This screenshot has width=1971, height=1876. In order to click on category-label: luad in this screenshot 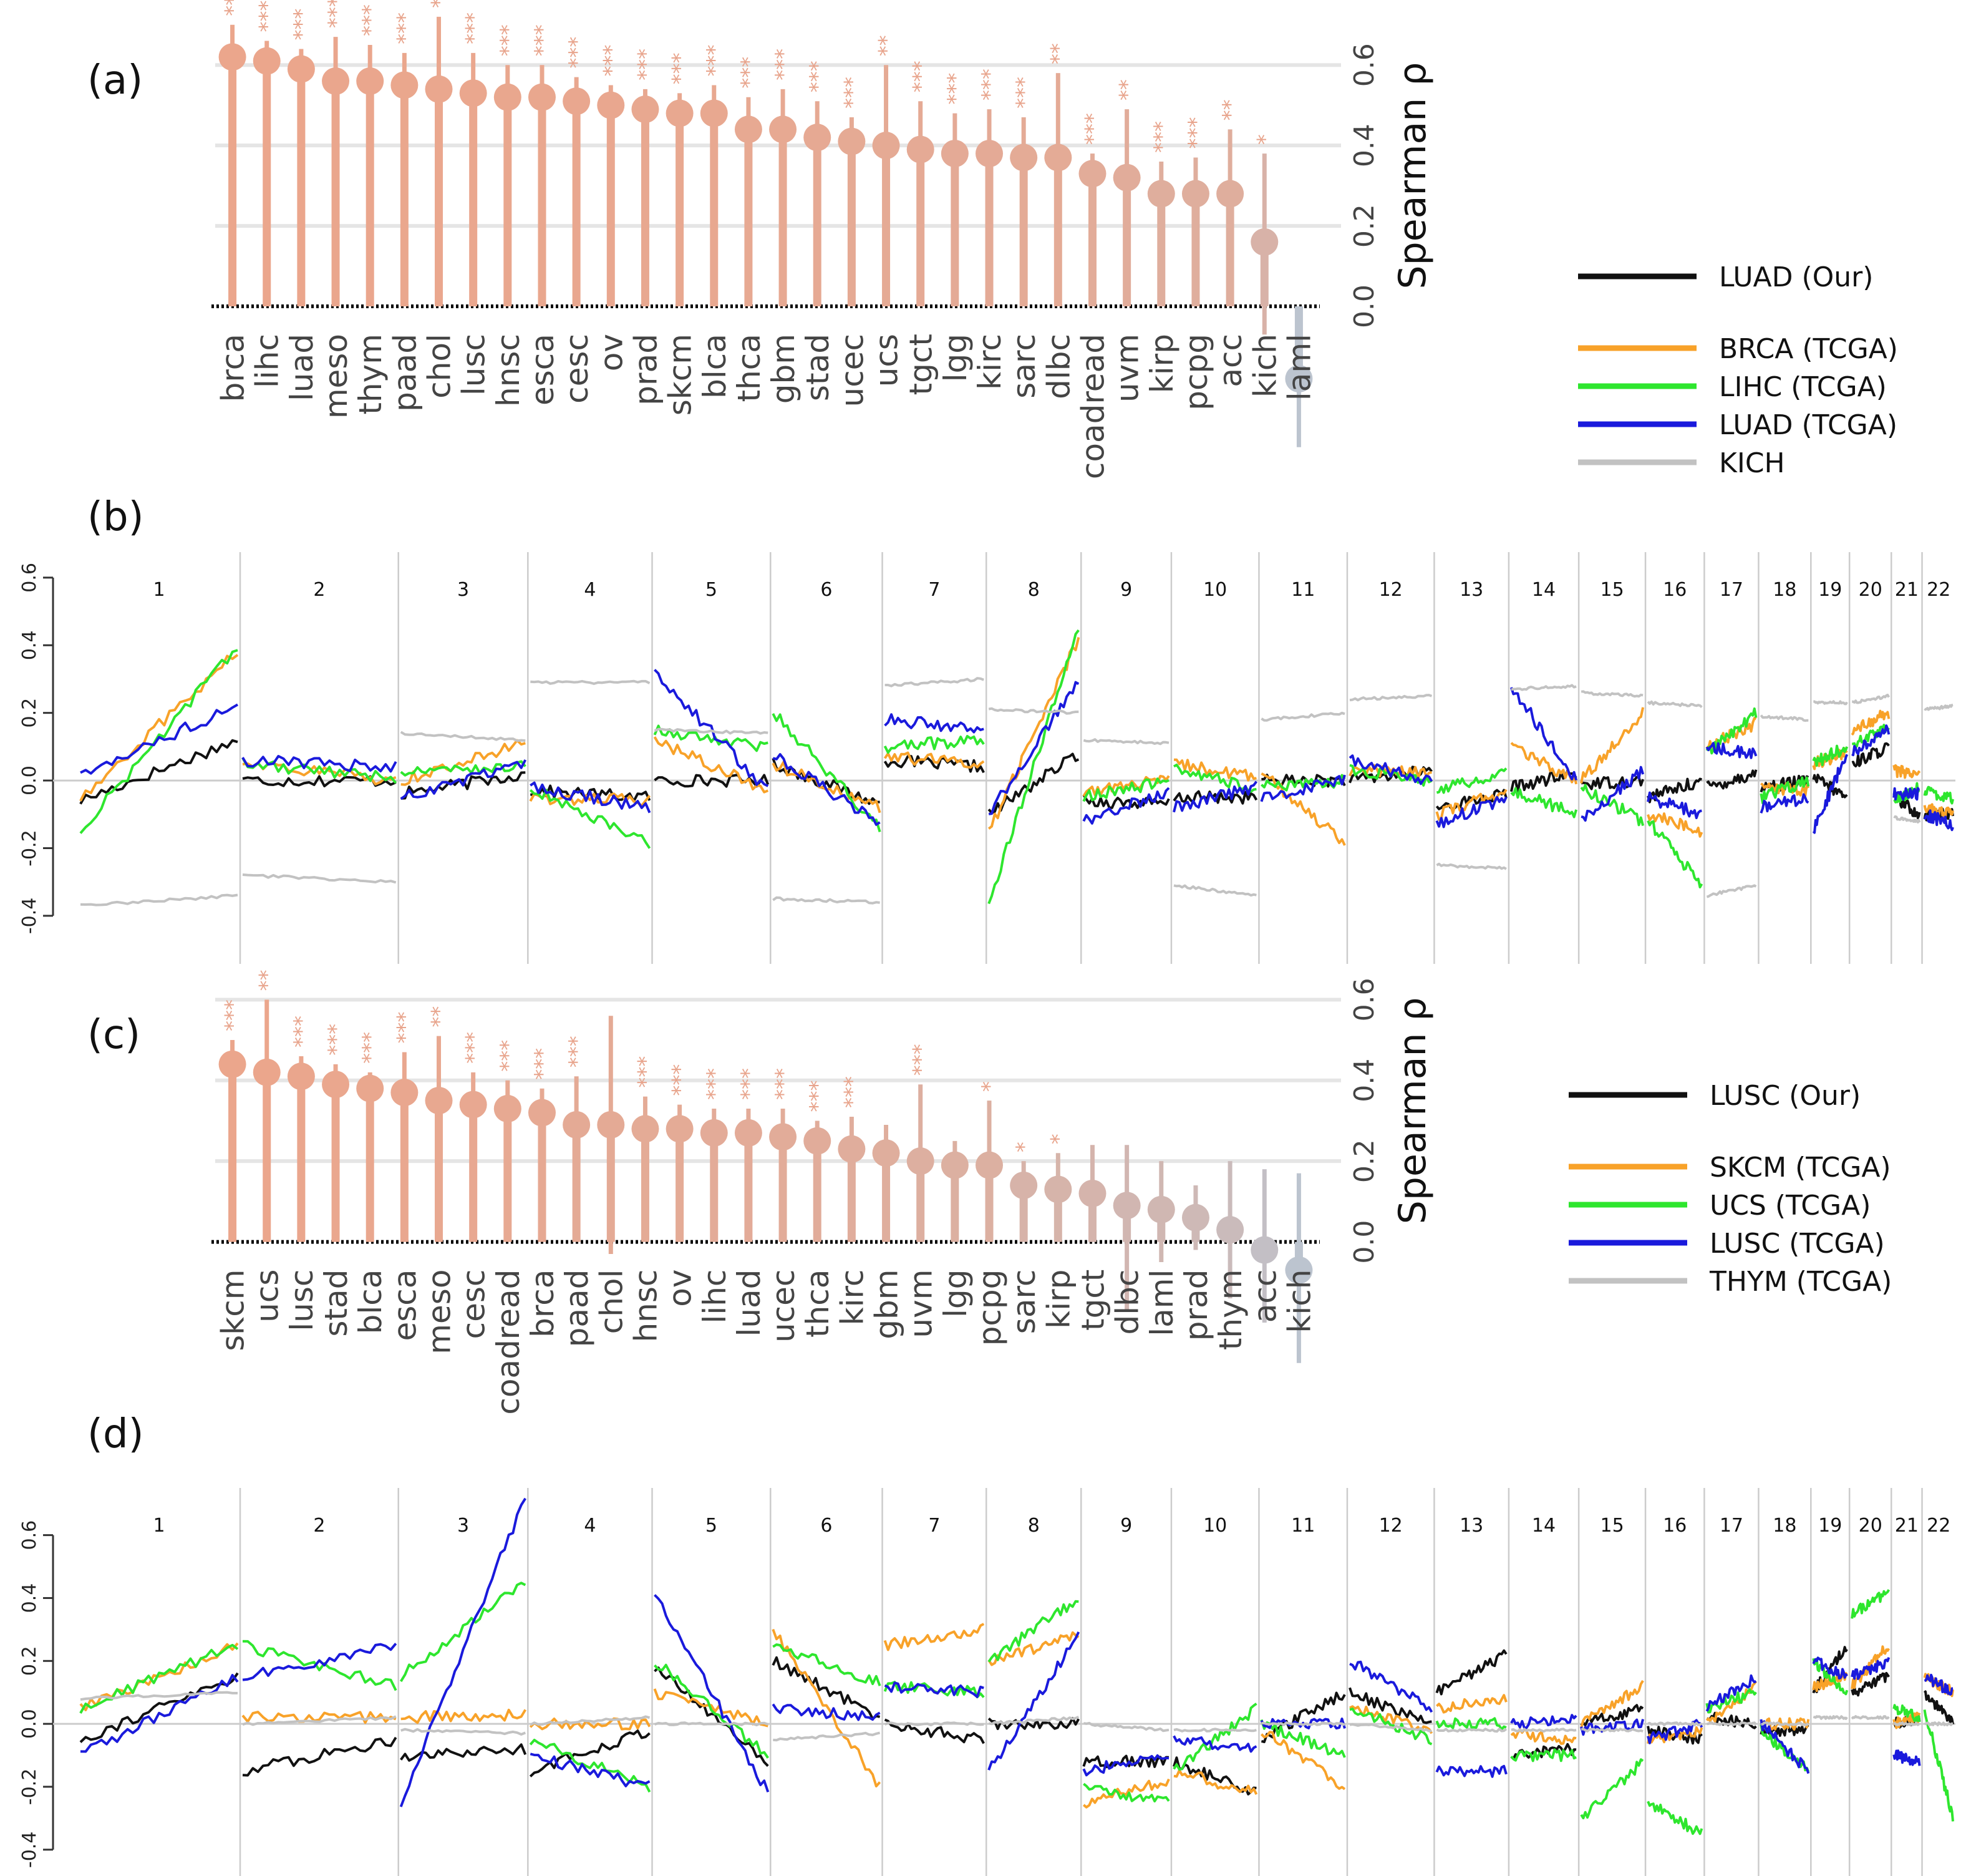, I will do `click(749, 1303)`.